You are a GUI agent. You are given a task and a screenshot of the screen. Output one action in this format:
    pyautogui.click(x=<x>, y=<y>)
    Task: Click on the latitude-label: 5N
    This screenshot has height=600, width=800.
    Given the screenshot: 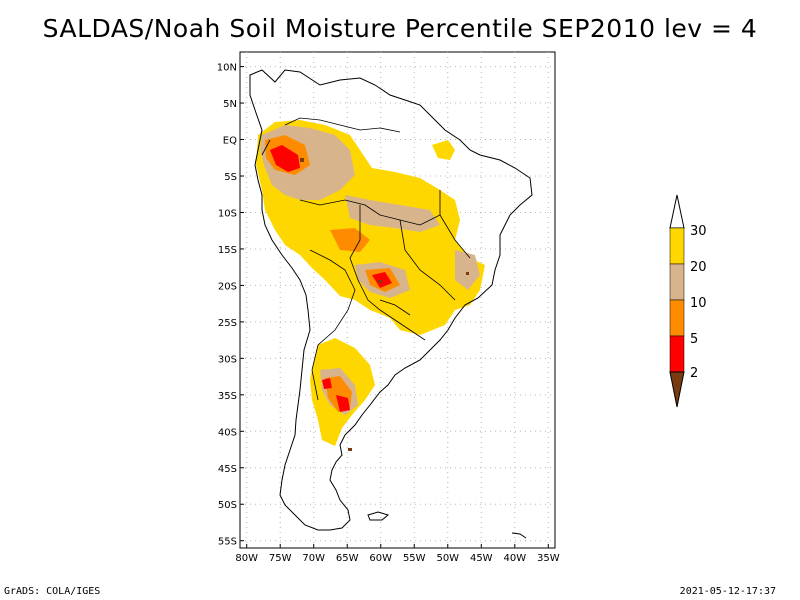 What is the action you would take?
    pyautogui.click(x=230, y=104)
    